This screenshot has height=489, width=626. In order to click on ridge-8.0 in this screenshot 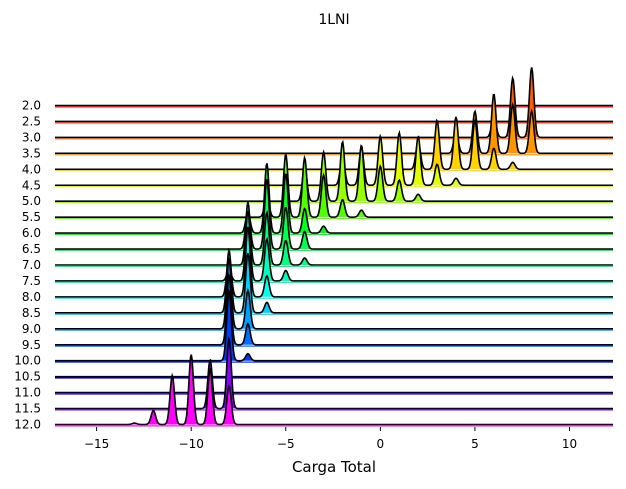, I will do `click(334, 262)`.